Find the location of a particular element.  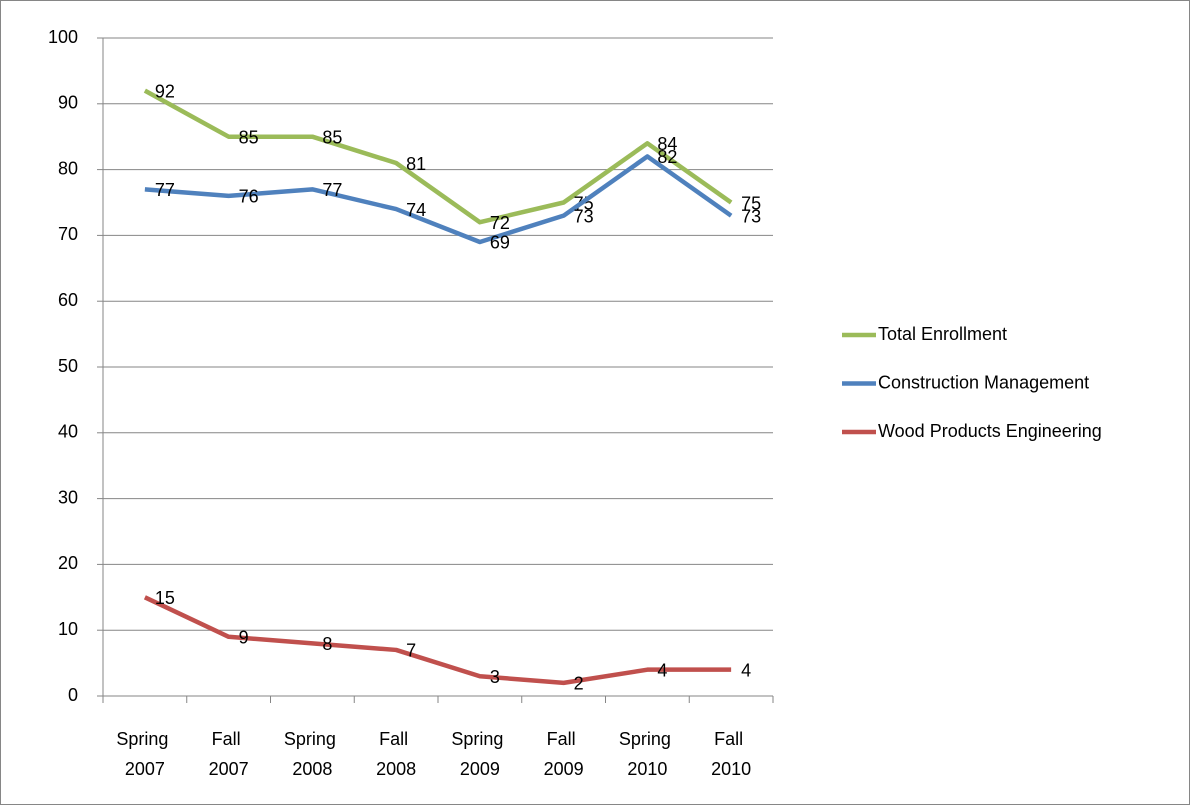

data-label: 69 is located at coordinates (500, 243).